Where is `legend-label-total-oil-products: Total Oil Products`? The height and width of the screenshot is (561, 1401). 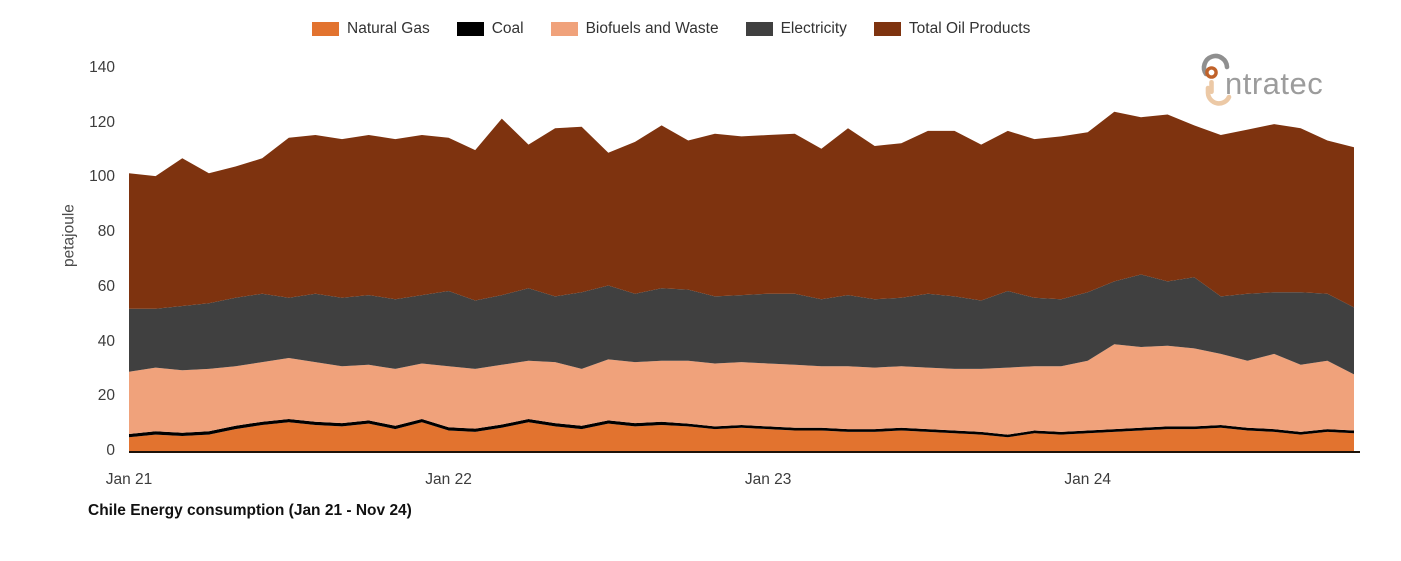 legend-label-total-oil-products: Total Oil Products is located at coordinates (969, 28).